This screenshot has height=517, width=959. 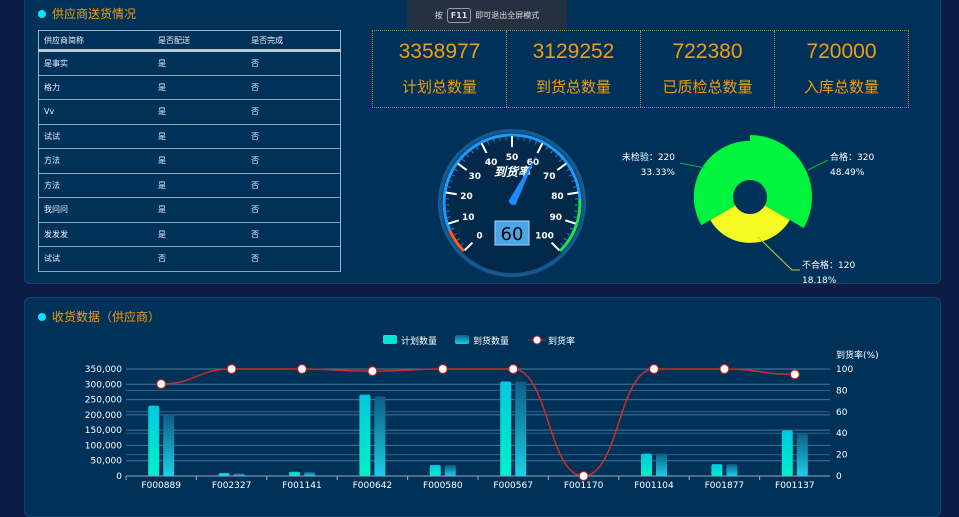 I want to click on rose-label-name: 未检验：220, so click(x=648, y=157).